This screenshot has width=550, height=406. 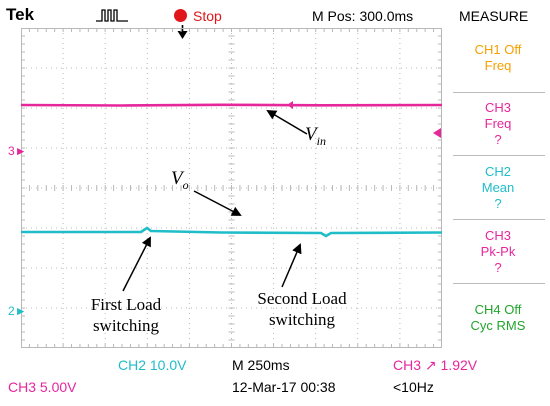 I want to click on first-load-switching-label: First Load switching, so click(x=126, y=315).